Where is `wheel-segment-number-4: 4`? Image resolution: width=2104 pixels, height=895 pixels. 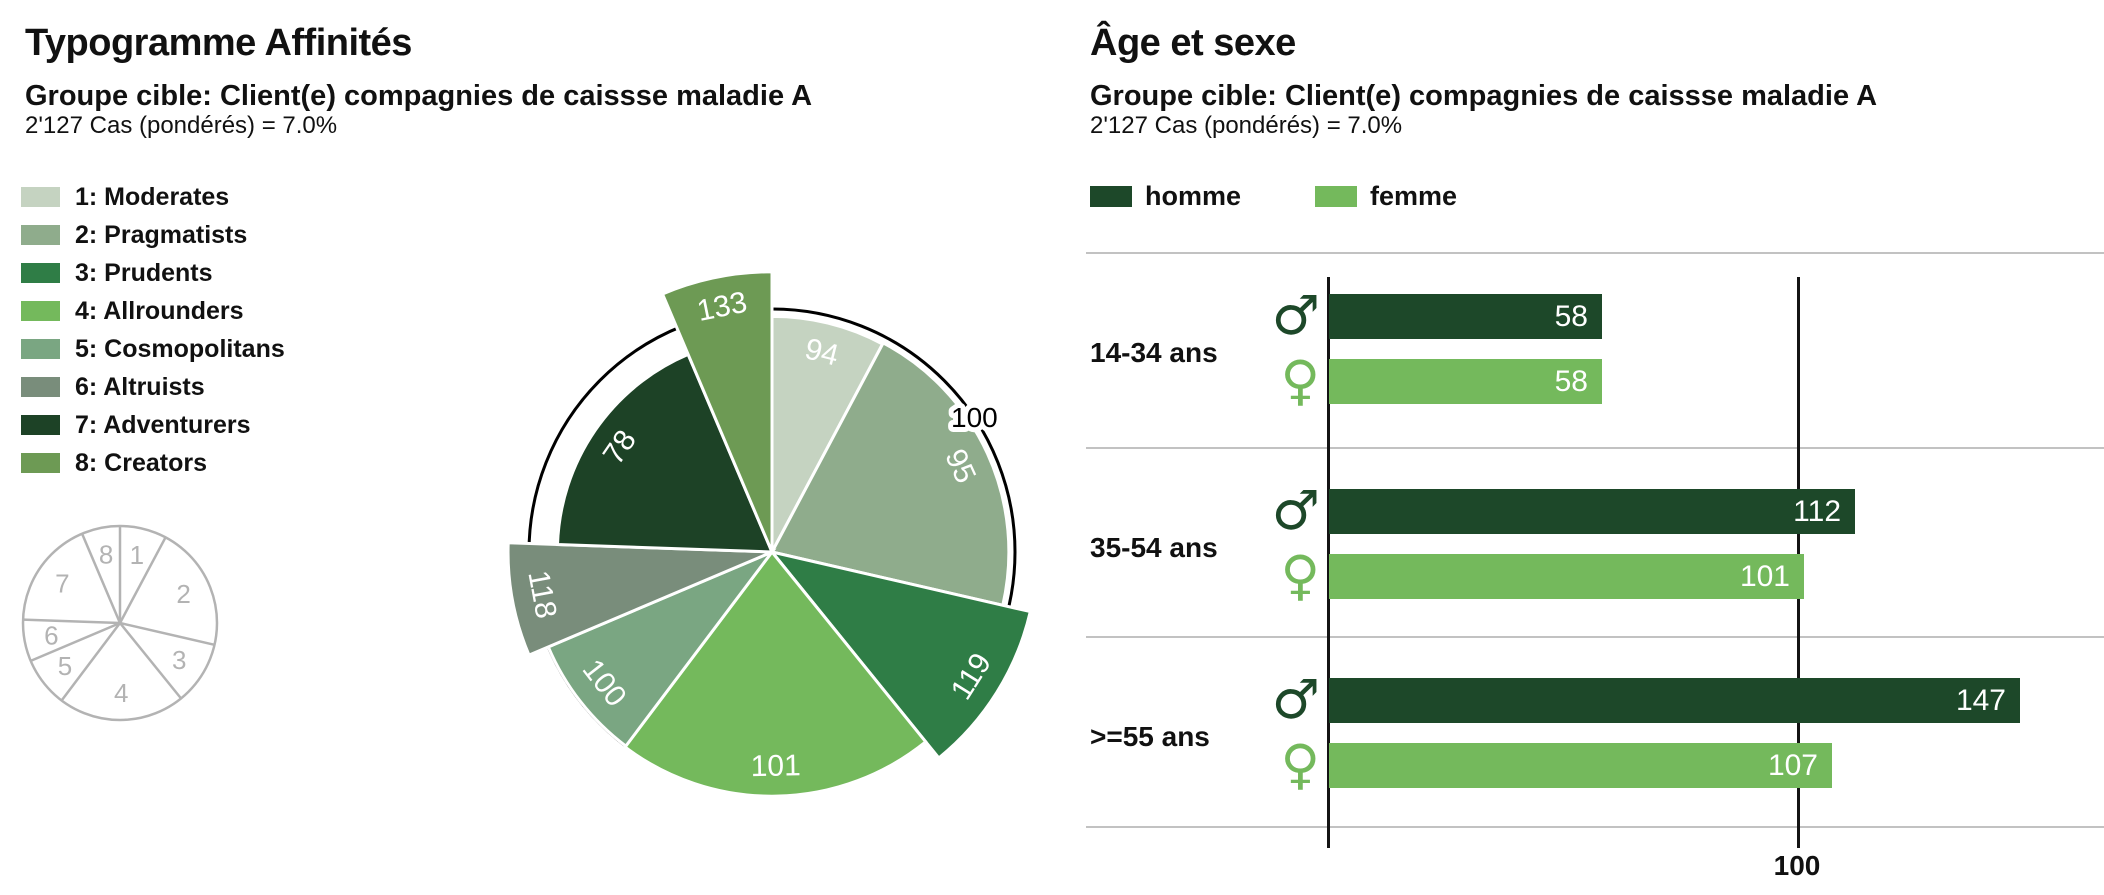 wheel-segment-number-4: 4 is located at coordinates (121, 693).